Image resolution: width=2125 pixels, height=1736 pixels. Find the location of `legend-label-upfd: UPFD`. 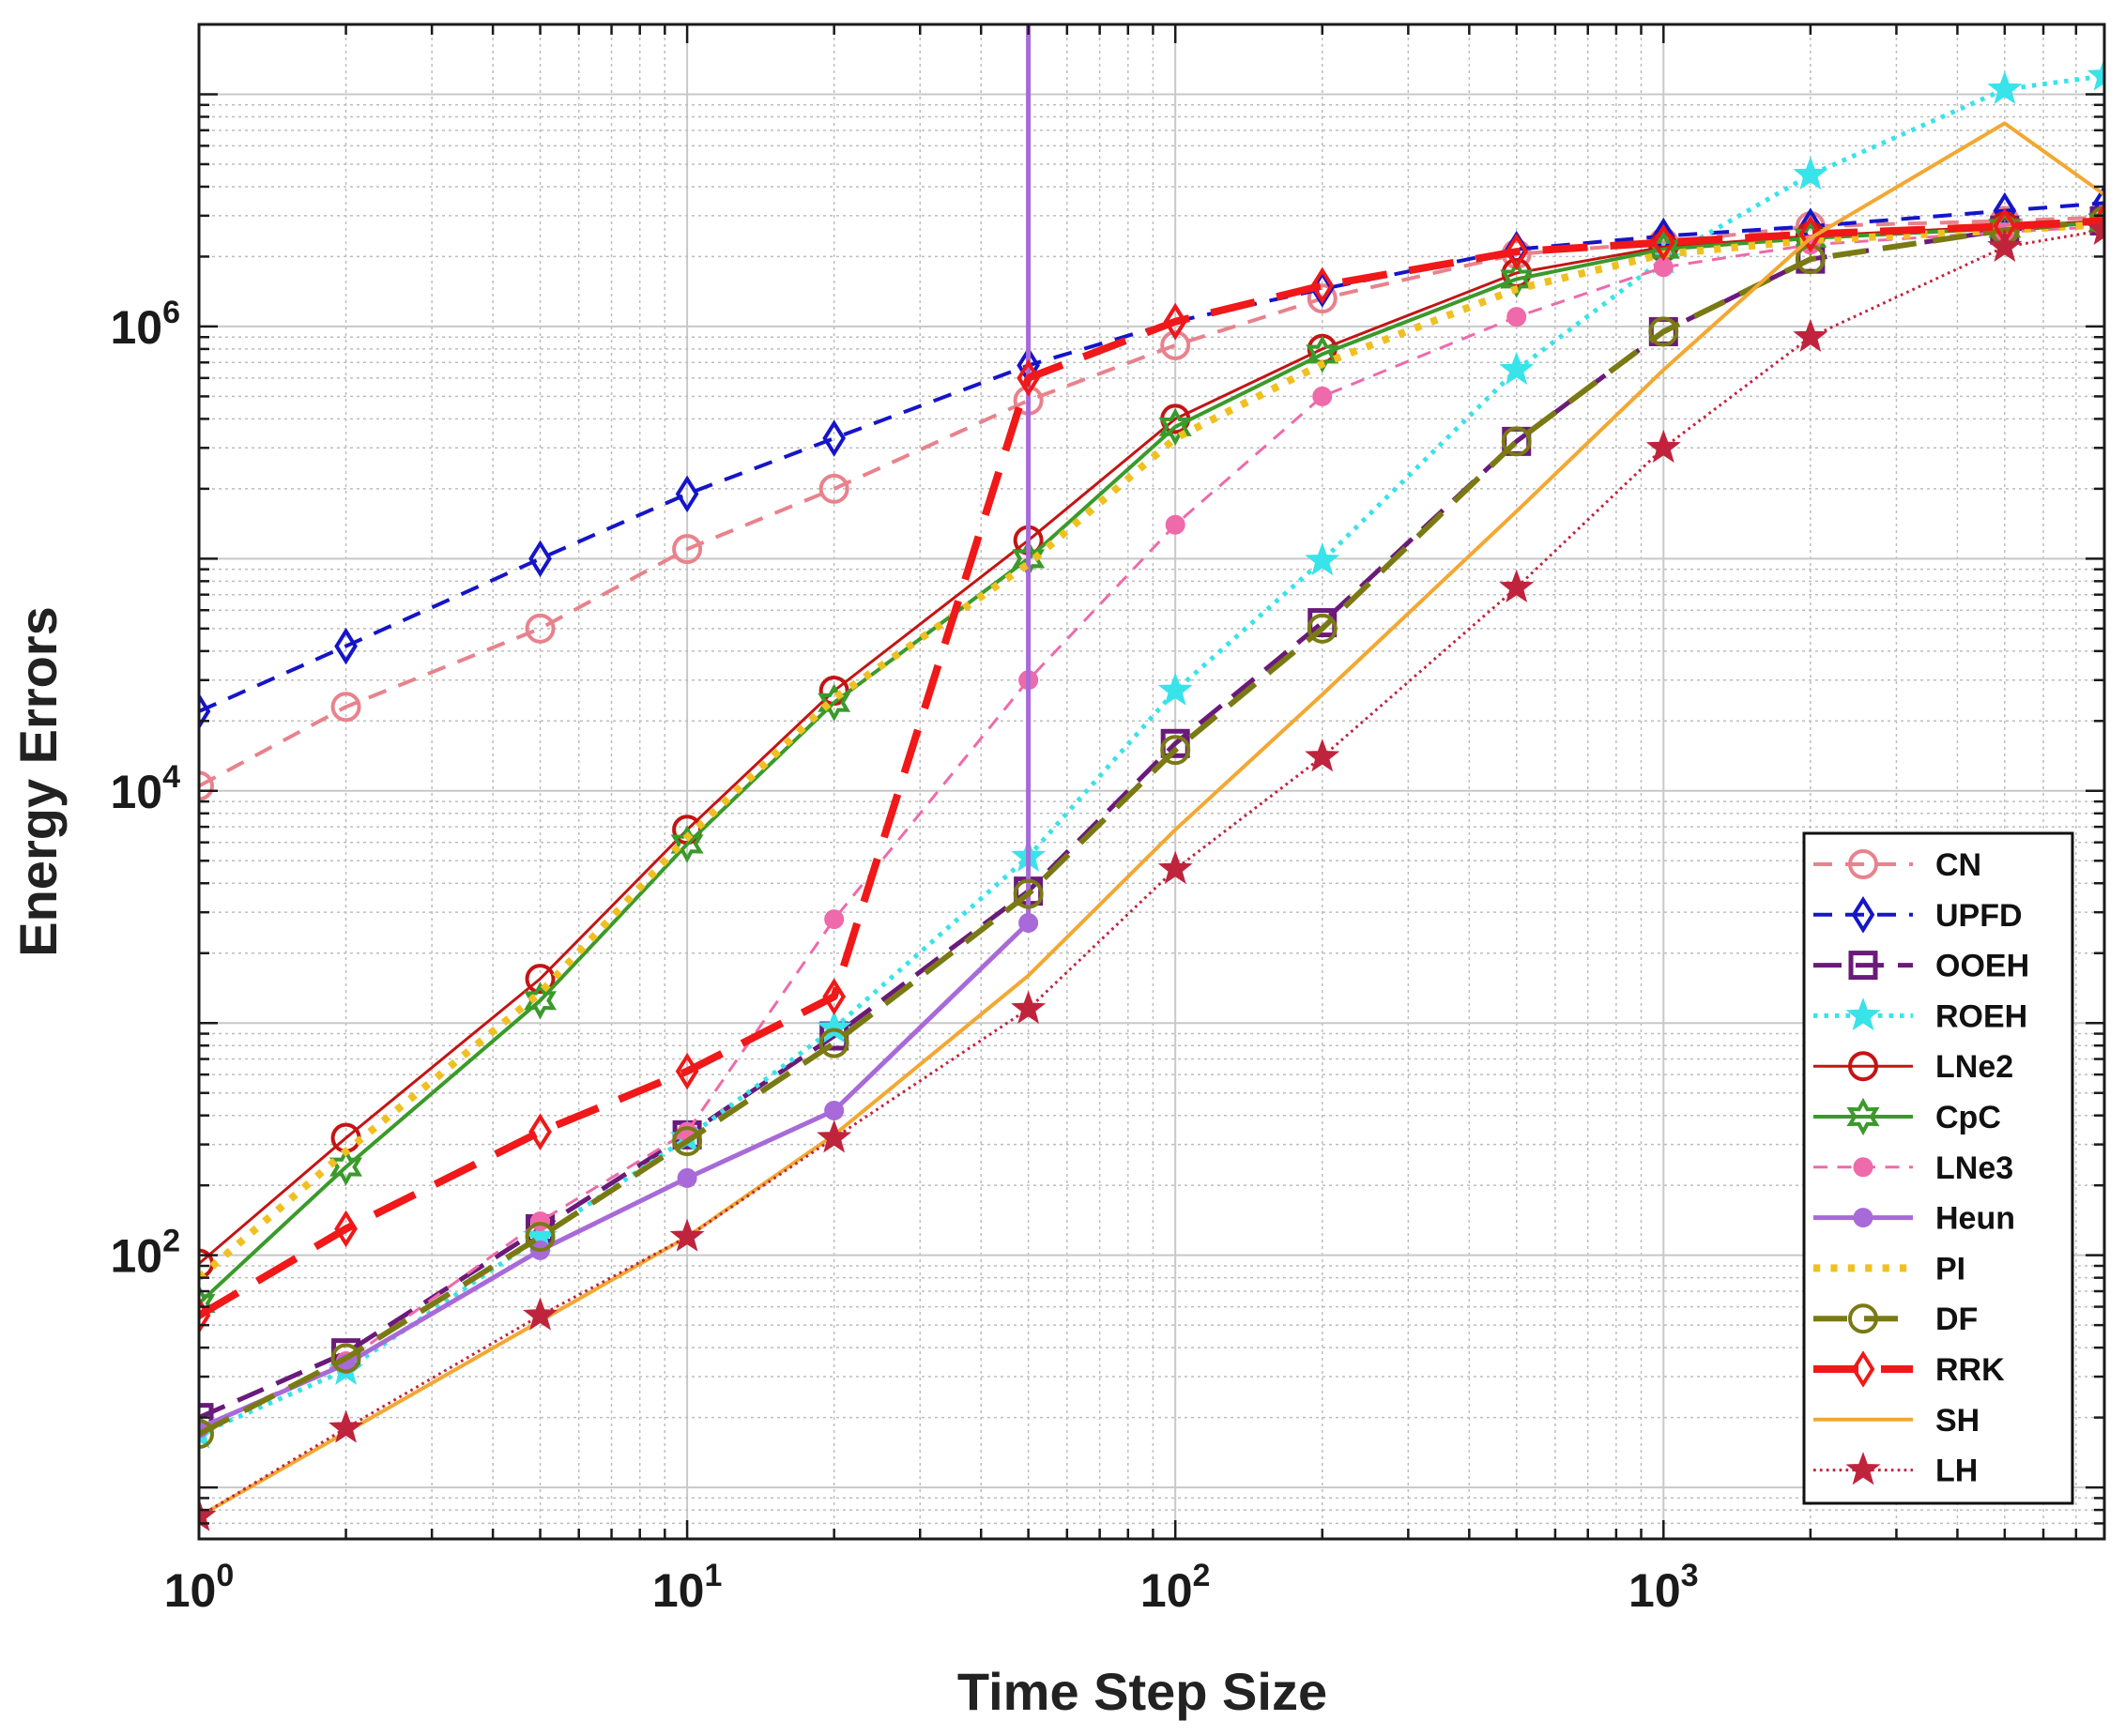

legend-label-upfd: UPFD is located at coordinates (1979, 916).